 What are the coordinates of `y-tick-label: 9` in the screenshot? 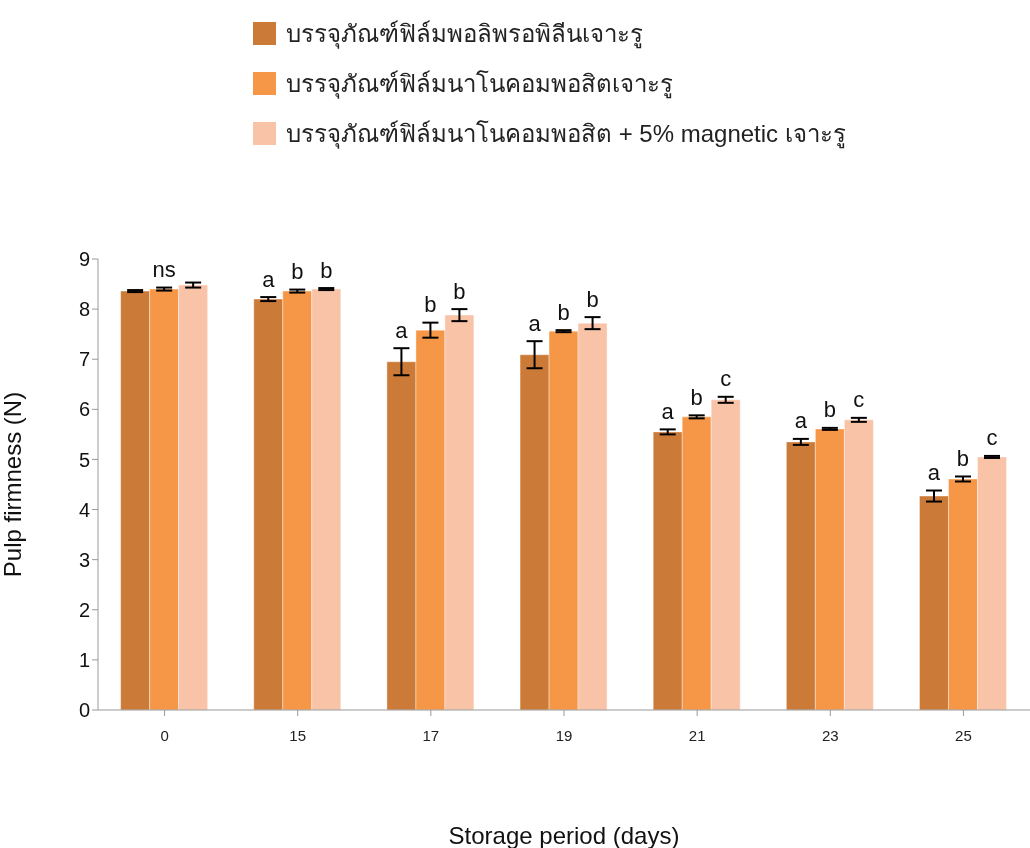 It's located at (84, 259).